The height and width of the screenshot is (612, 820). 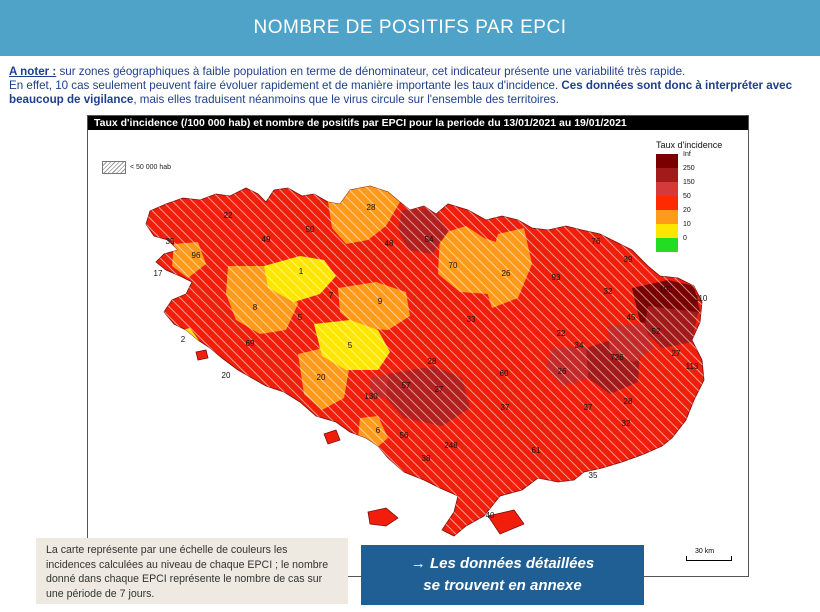 I want to click on legend-label: 10, so click(x=687, y=224).